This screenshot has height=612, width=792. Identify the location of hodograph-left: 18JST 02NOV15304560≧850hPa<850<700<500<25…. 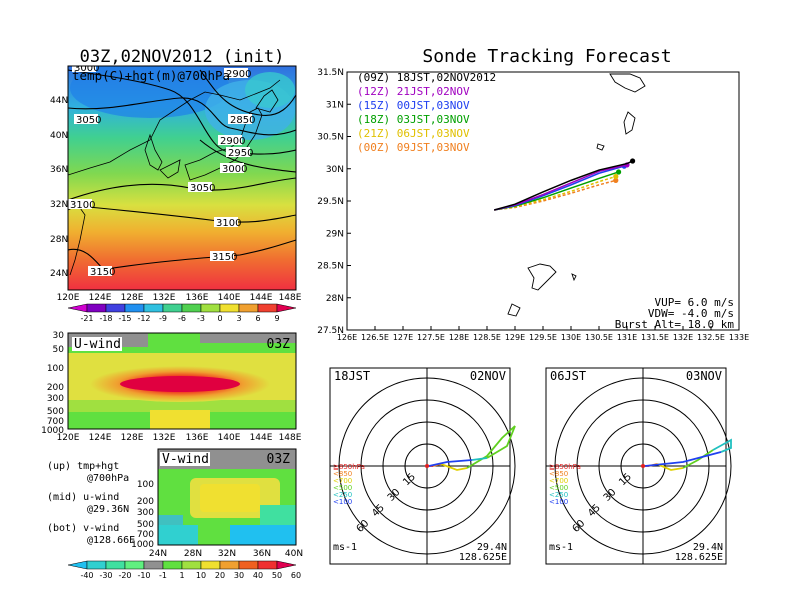
(422, 466).